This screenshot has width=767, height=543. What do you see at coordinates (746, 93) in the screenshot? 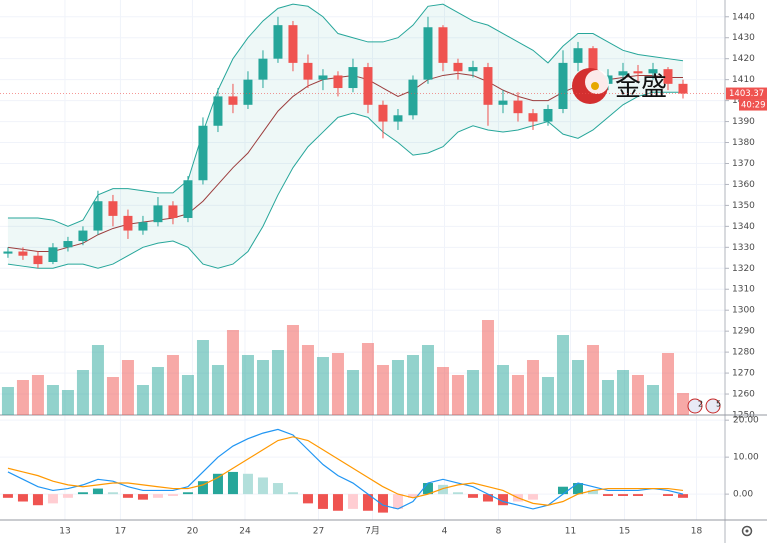
I see `last-price-box` at bounding box center [746, 93].